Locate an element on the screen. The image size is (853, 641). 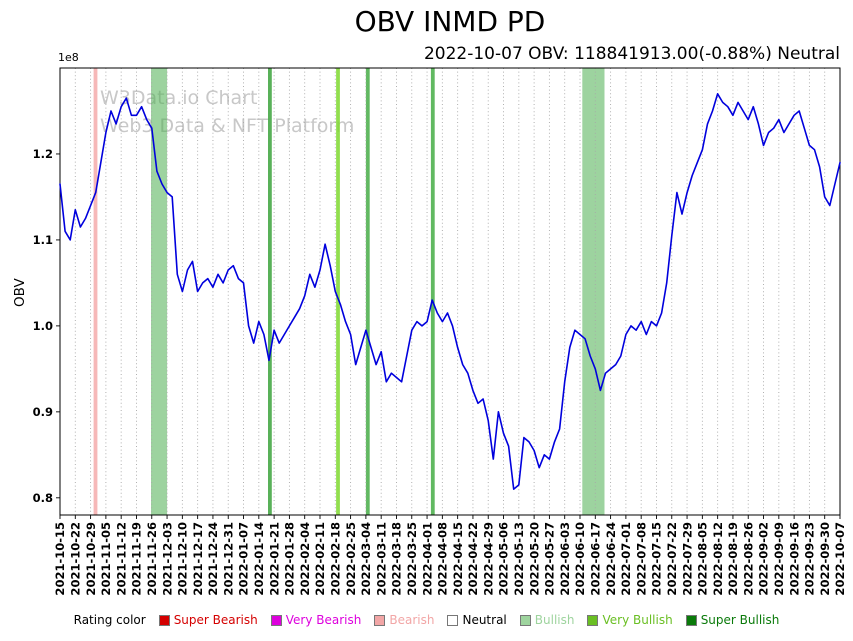
x-tick-label: 2022-09-09 is located at coordinates (779, 559).